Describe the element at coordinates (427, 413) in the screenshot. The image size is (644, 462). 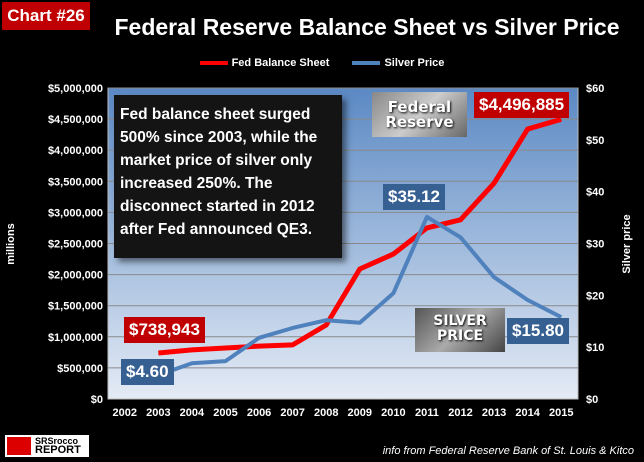
I see `x-tick-label: 2011` at that location.